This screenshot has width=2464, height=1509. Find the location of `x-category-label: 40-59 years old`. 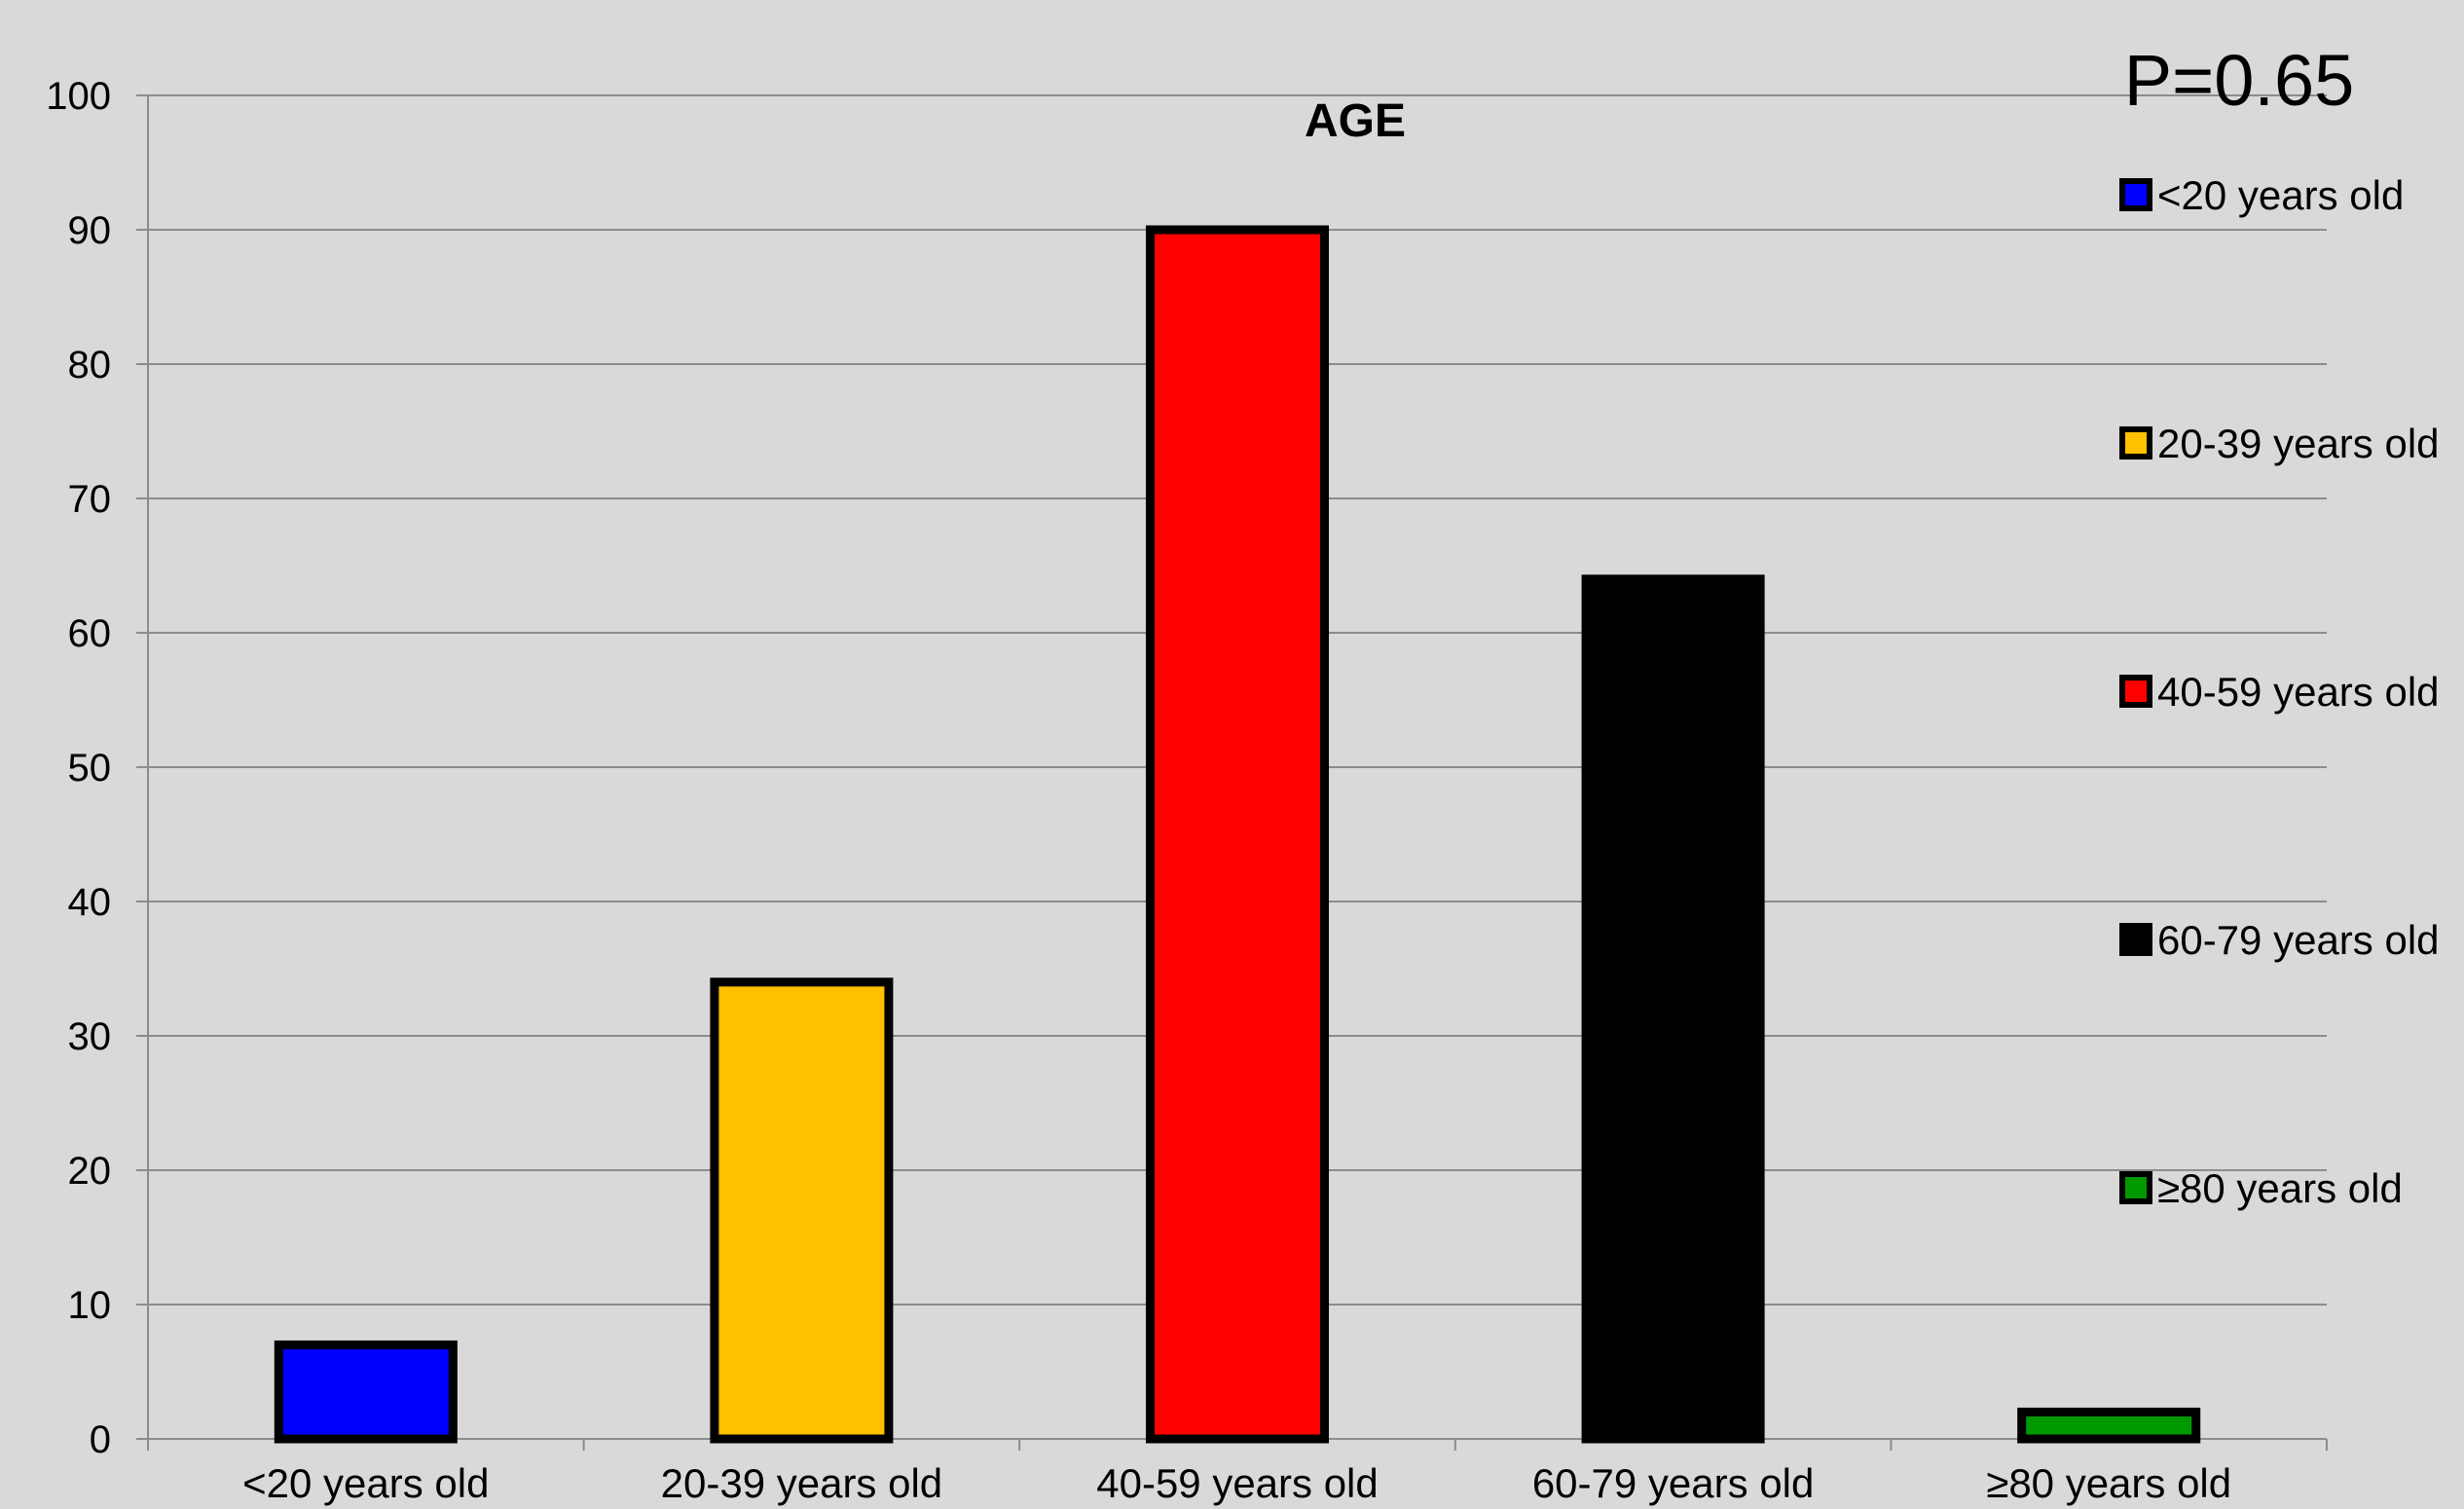

x-category-label: 40-59 years old is located at coordinates (1238, 1483).